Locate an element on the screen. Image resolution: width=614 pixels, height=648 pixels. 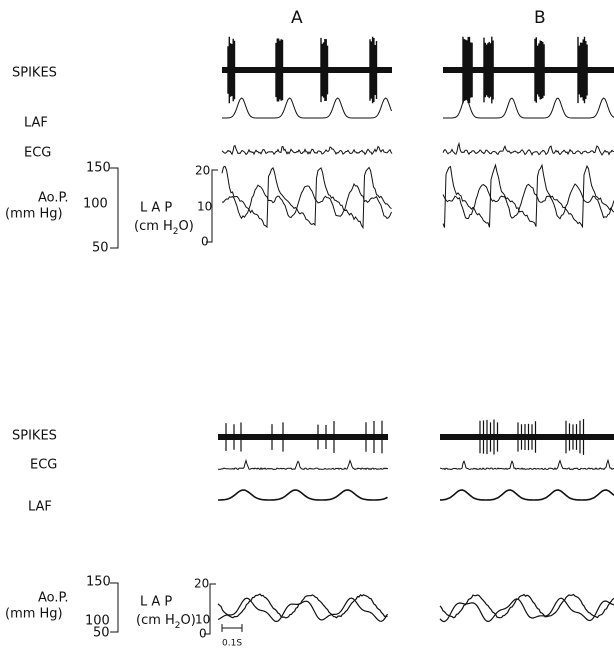
scale-bar is located at coordinates (232, 628).